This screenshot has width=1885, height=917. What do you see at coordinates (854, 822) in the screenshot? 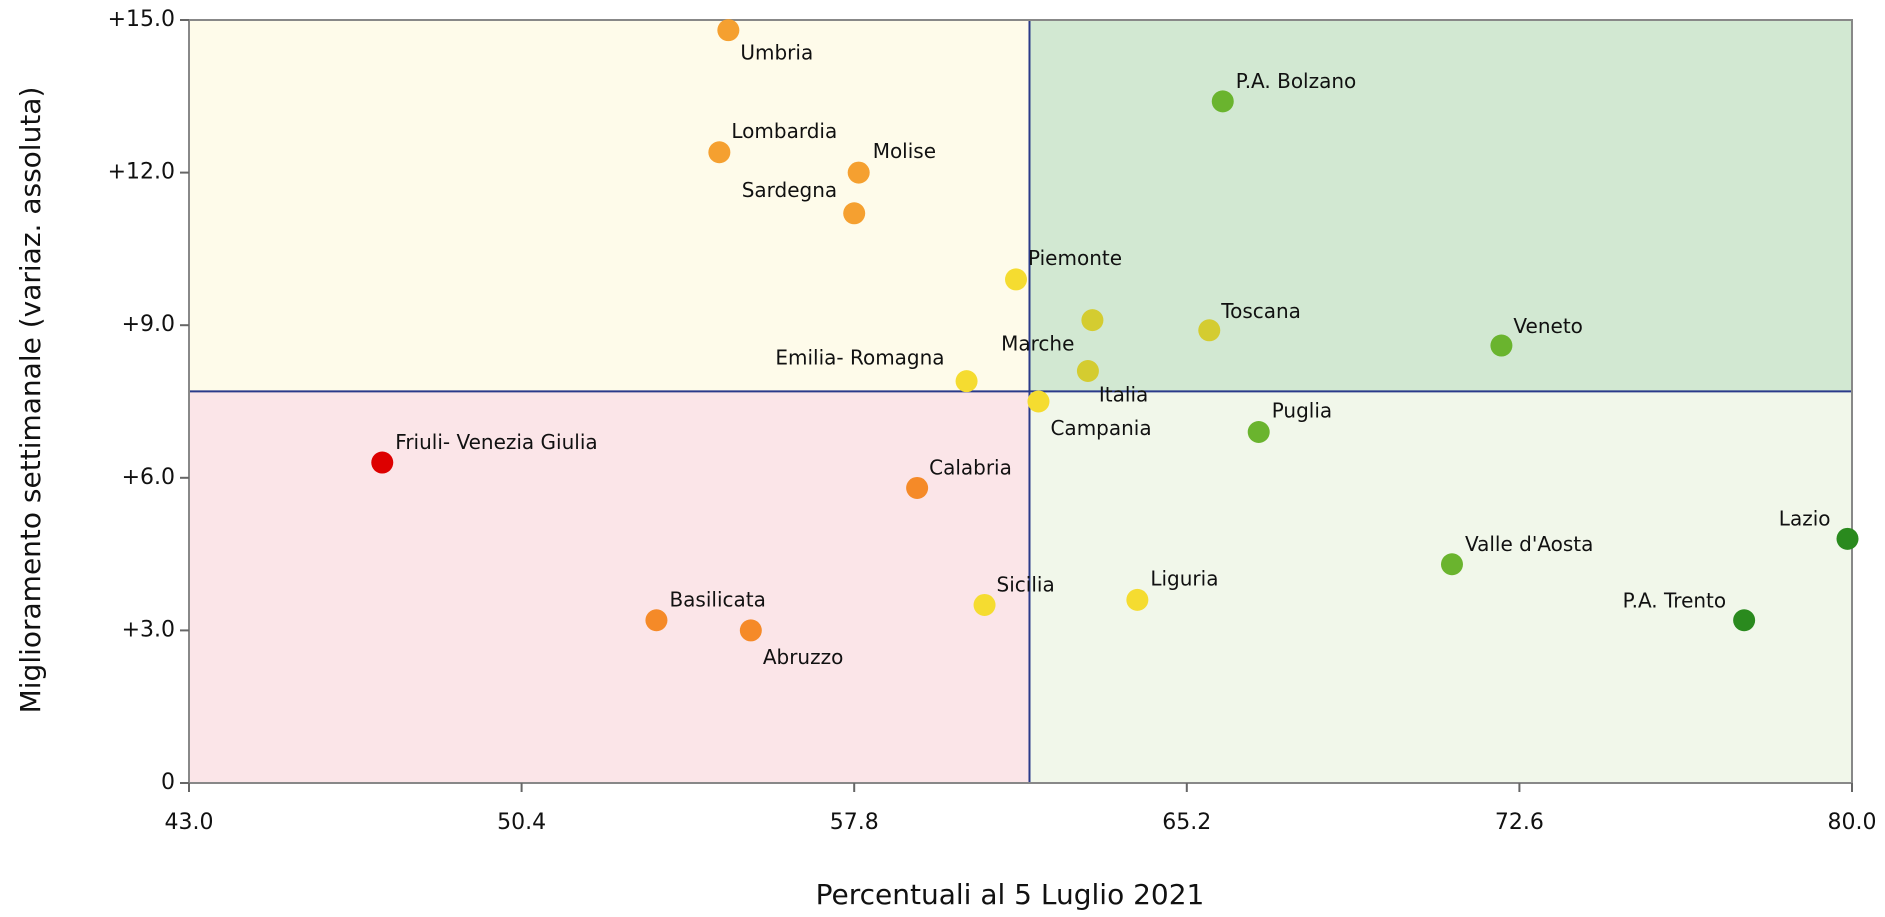
I see `x-tick-label: 57.8` at bounding box center [854, 822].